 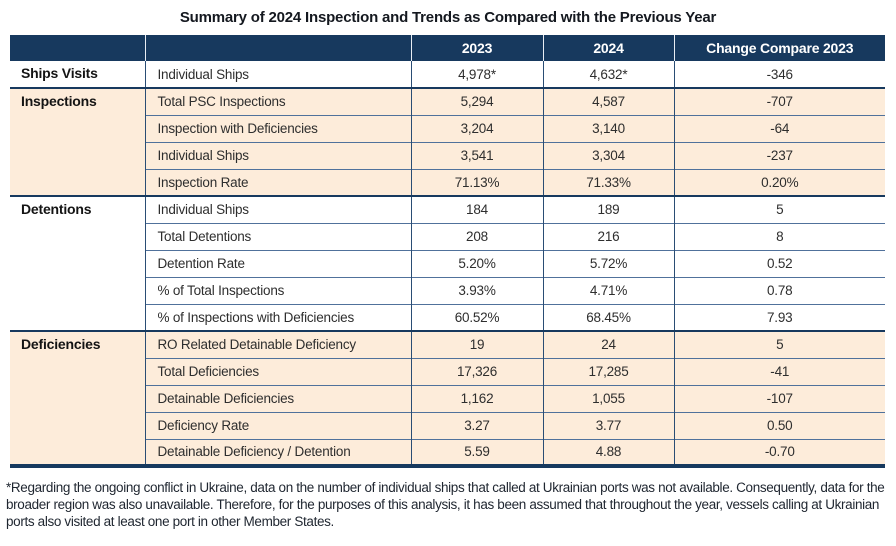 I want to click on table-row: Detention Rate 5.20% 5.72% 0.52, so click(x=447, y=263).